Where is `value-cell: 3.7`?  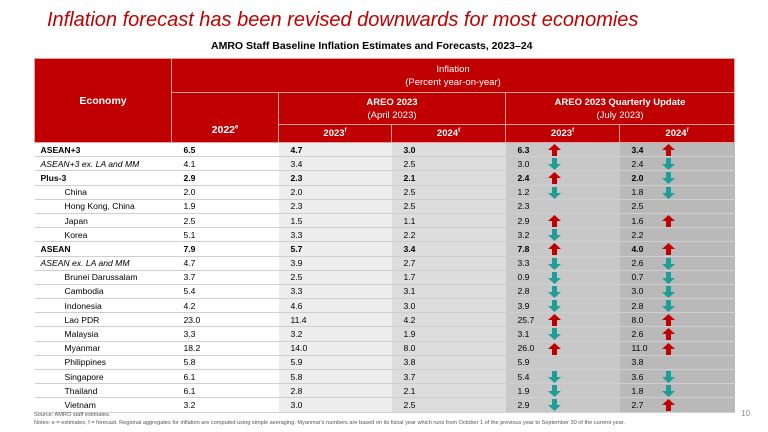 value-cell: 3.7 is located at coordinates (225, 277).